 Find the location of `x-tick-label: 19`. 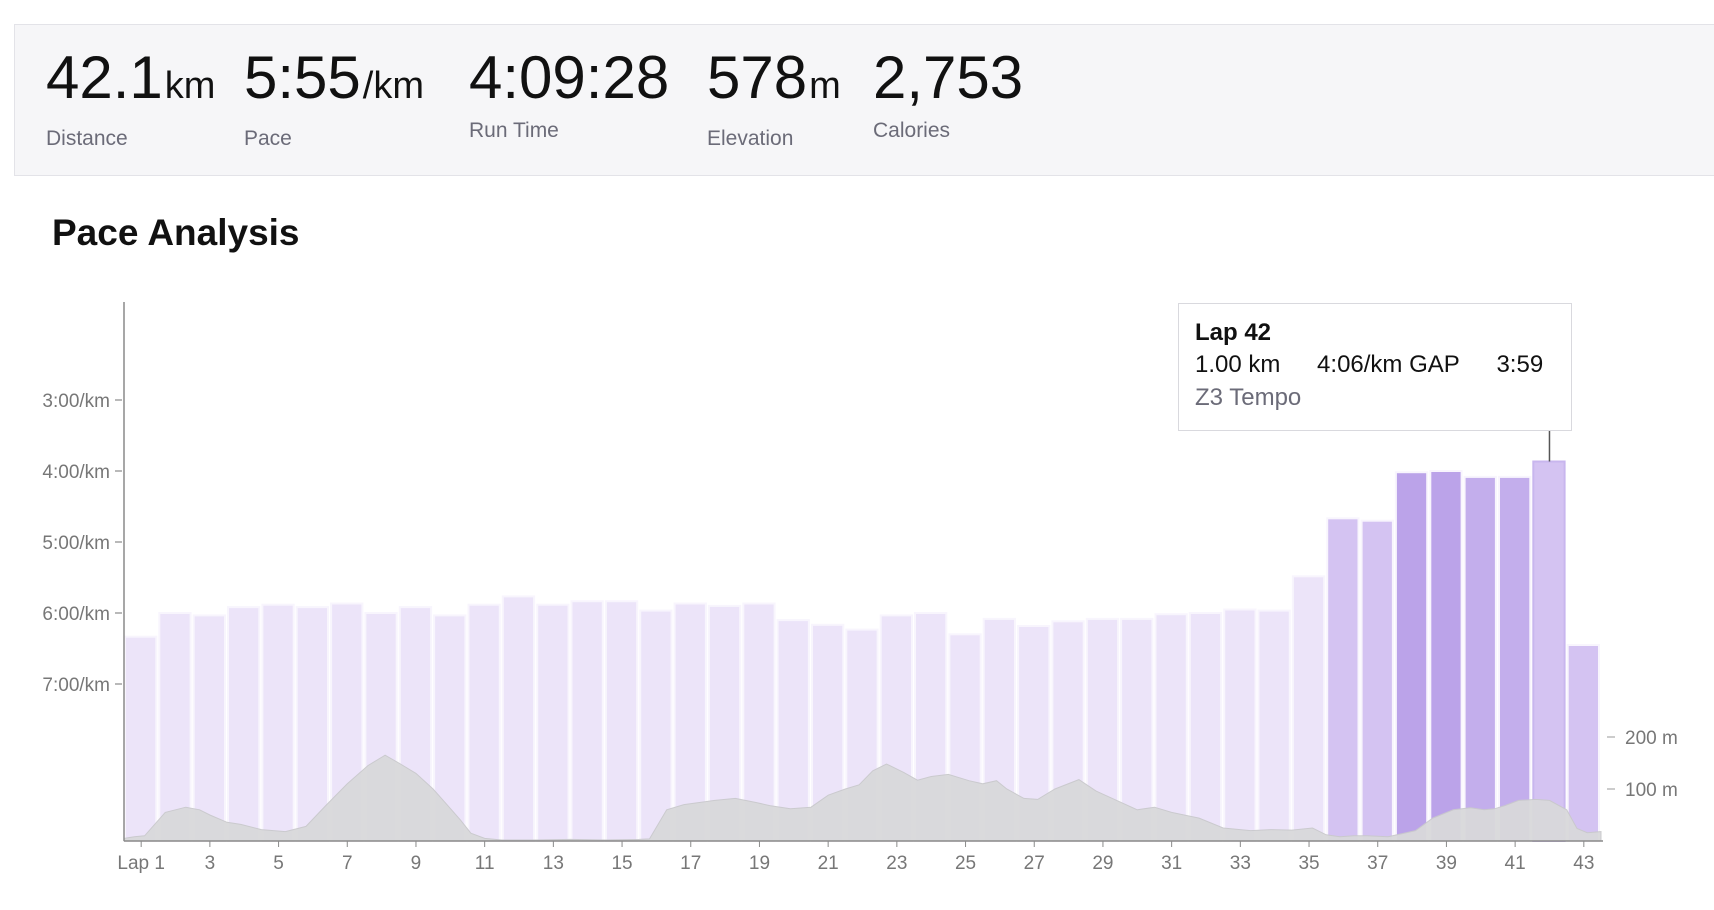

x-tick-label: 19 is located at coordinates (759, 863).